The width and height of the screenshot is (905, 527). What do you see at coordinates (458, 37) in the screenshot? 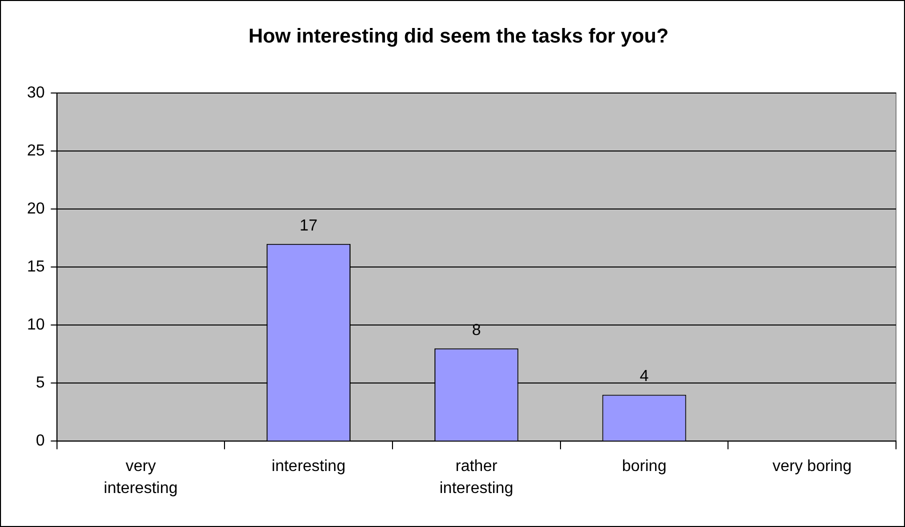
I see `chart-title: How interesting did seem the tasks for you?` at bounding box center [458, 37].